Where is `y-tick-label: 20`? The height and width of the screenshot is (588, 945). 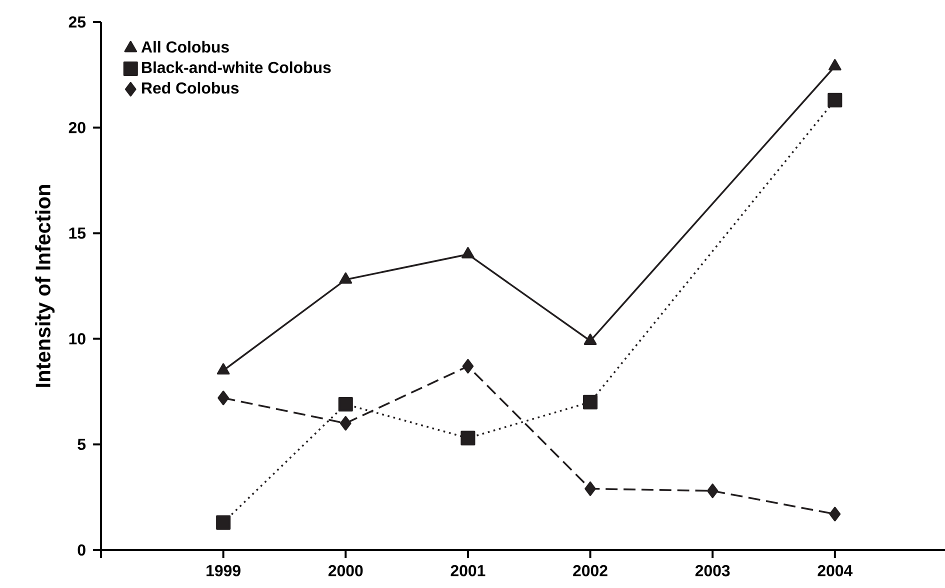 y-tick-label: 20 is located at coordinates (77, 128).